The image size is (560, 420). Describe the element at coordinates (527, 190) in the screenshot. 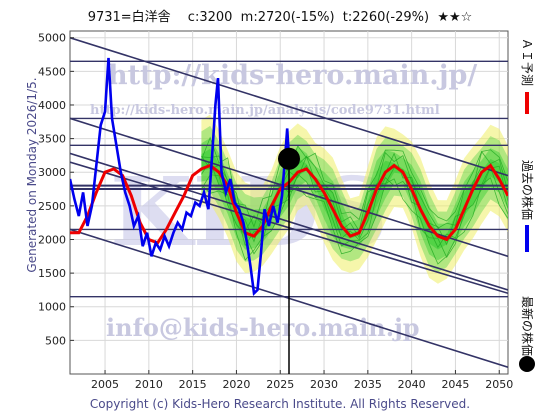

I see `legend-past-label: 過去の株価` at that location.